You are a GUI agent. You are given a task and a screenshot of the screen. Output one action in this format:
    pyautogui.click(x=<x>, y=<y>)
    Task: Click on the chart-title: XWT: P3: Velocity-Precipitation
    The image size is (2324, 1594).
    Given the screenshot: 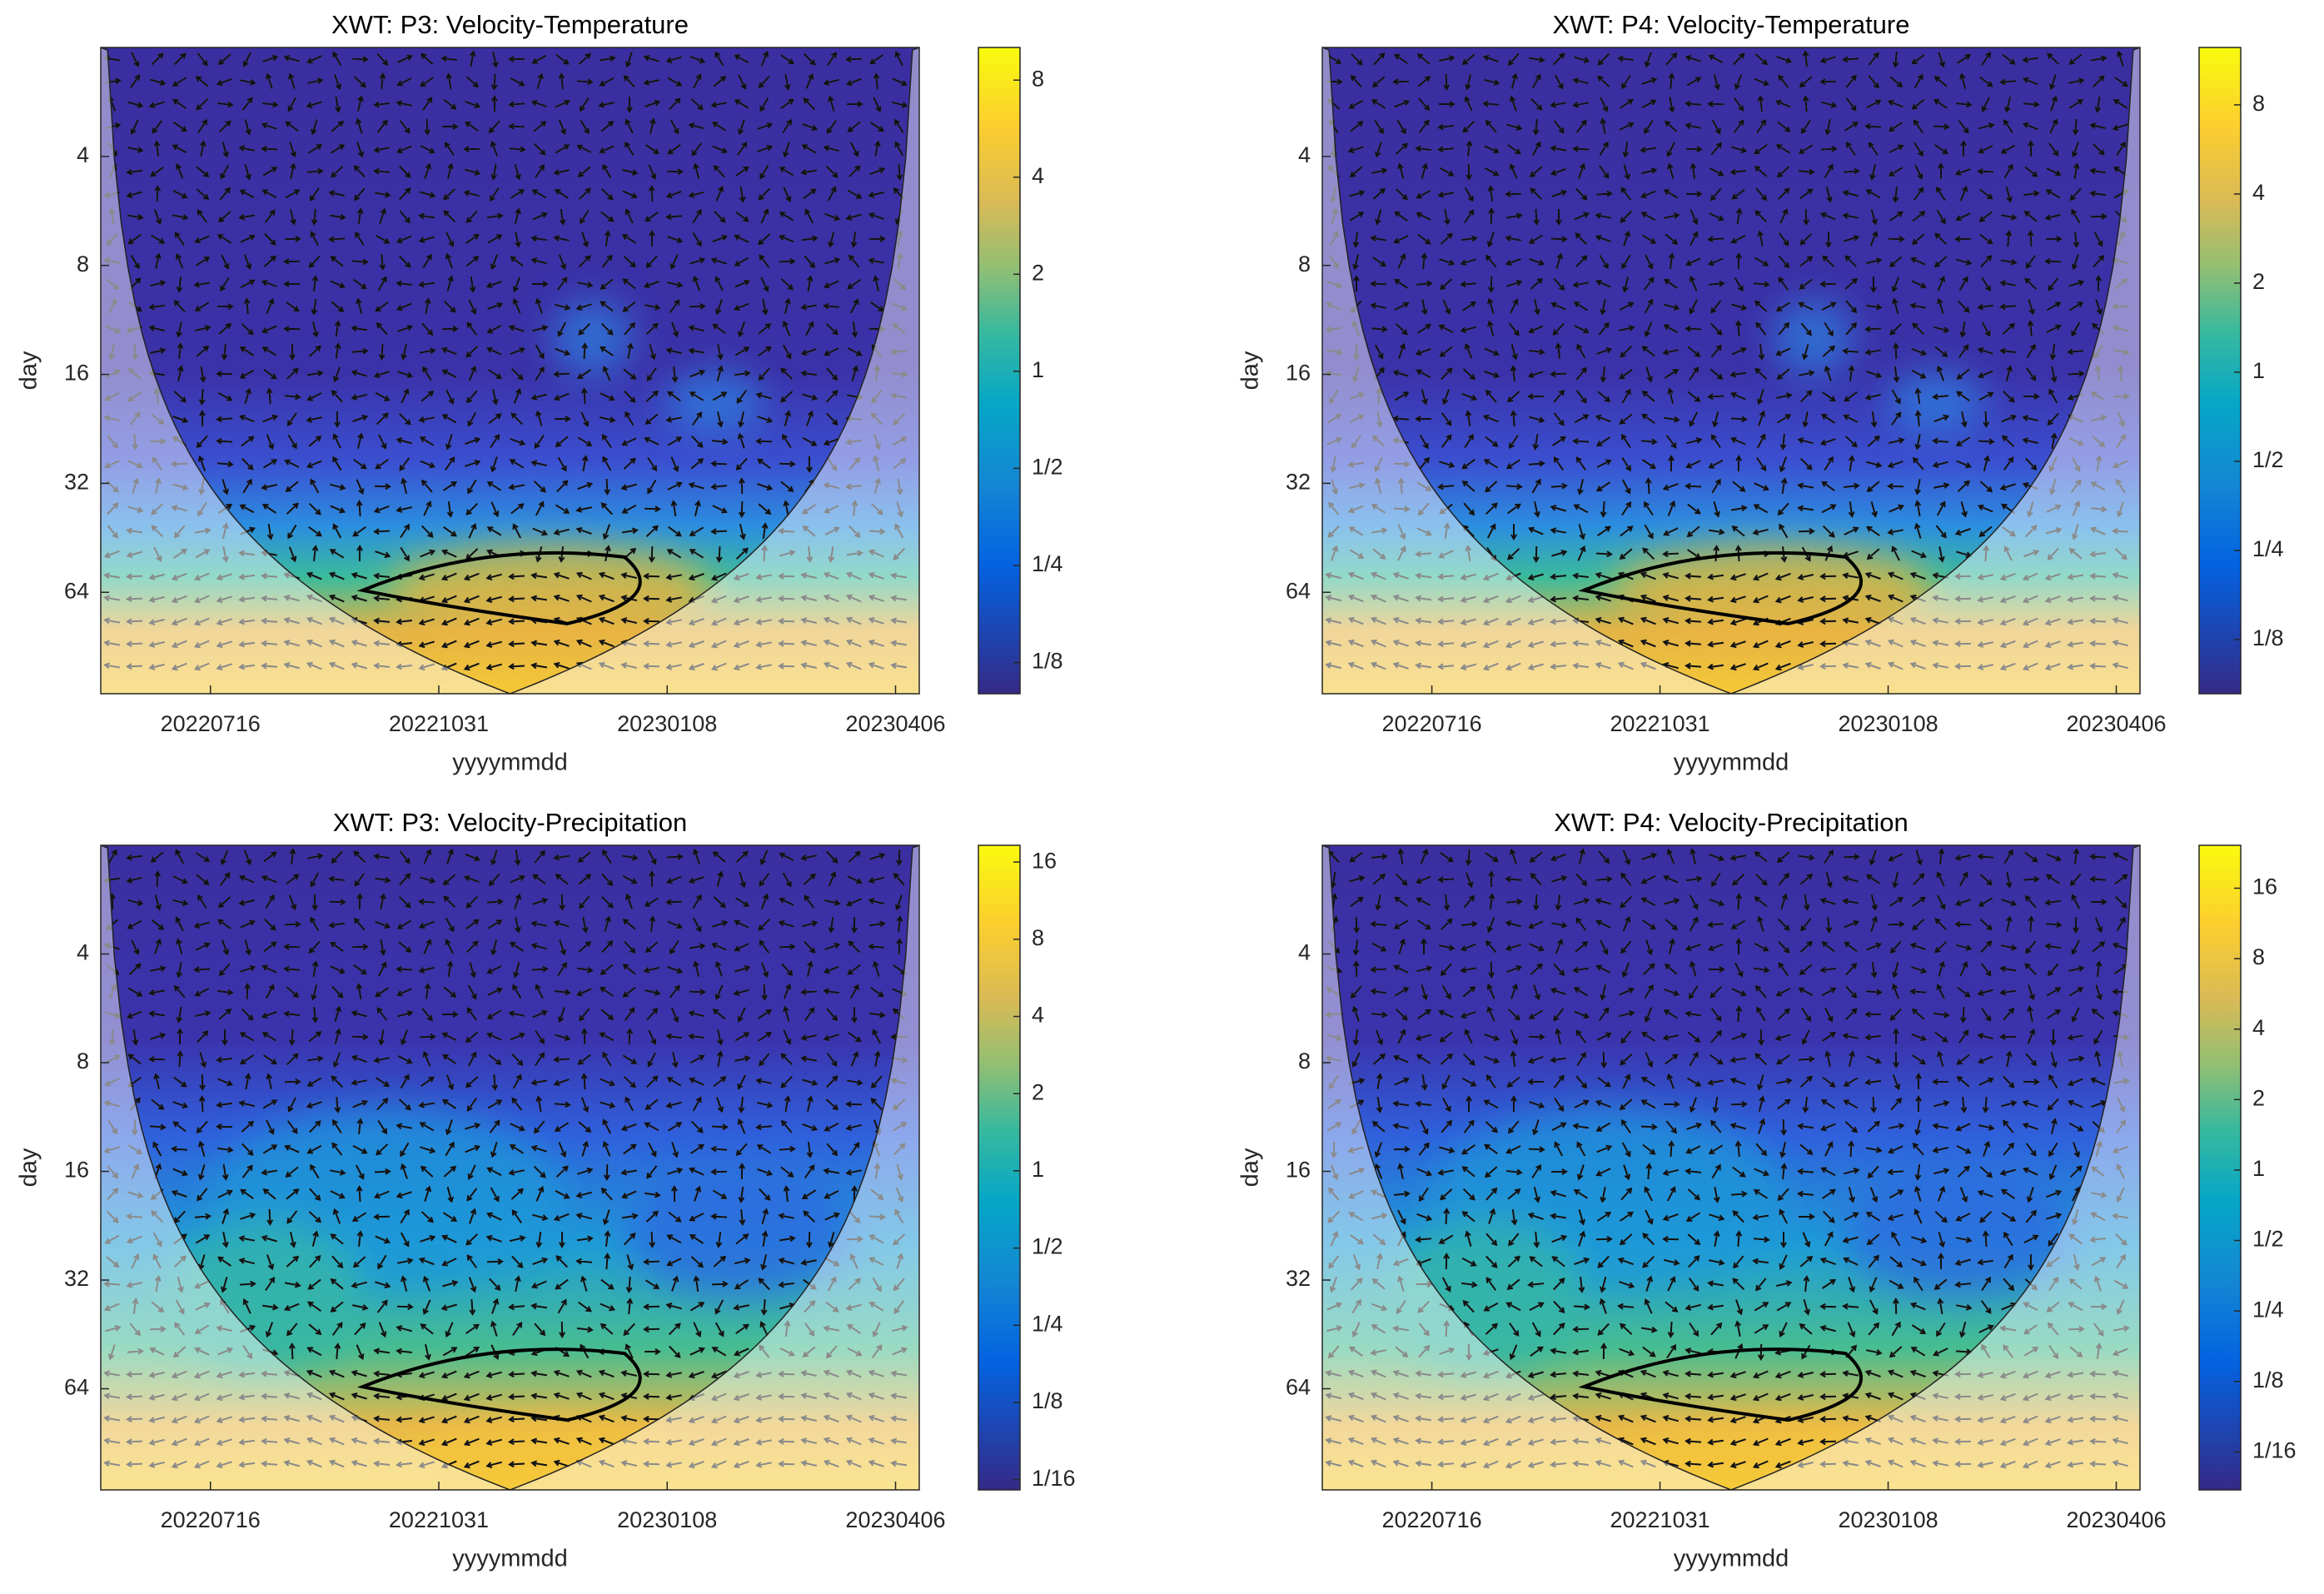 What is the action you would take?
    pyautogui.click(x=511, y=823)
    